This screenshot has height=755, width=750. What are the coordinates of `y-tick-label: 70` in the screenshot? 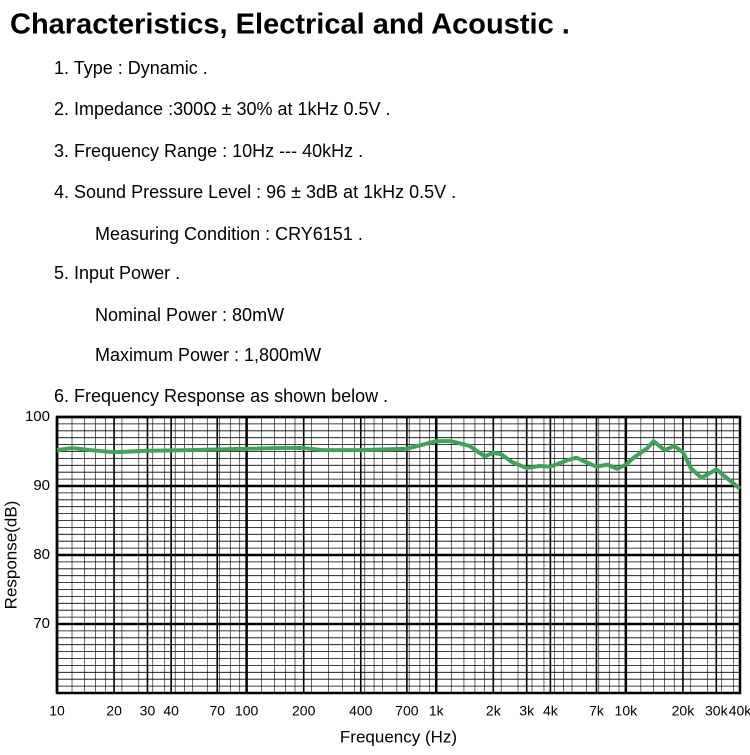 It's located at (41, 623).